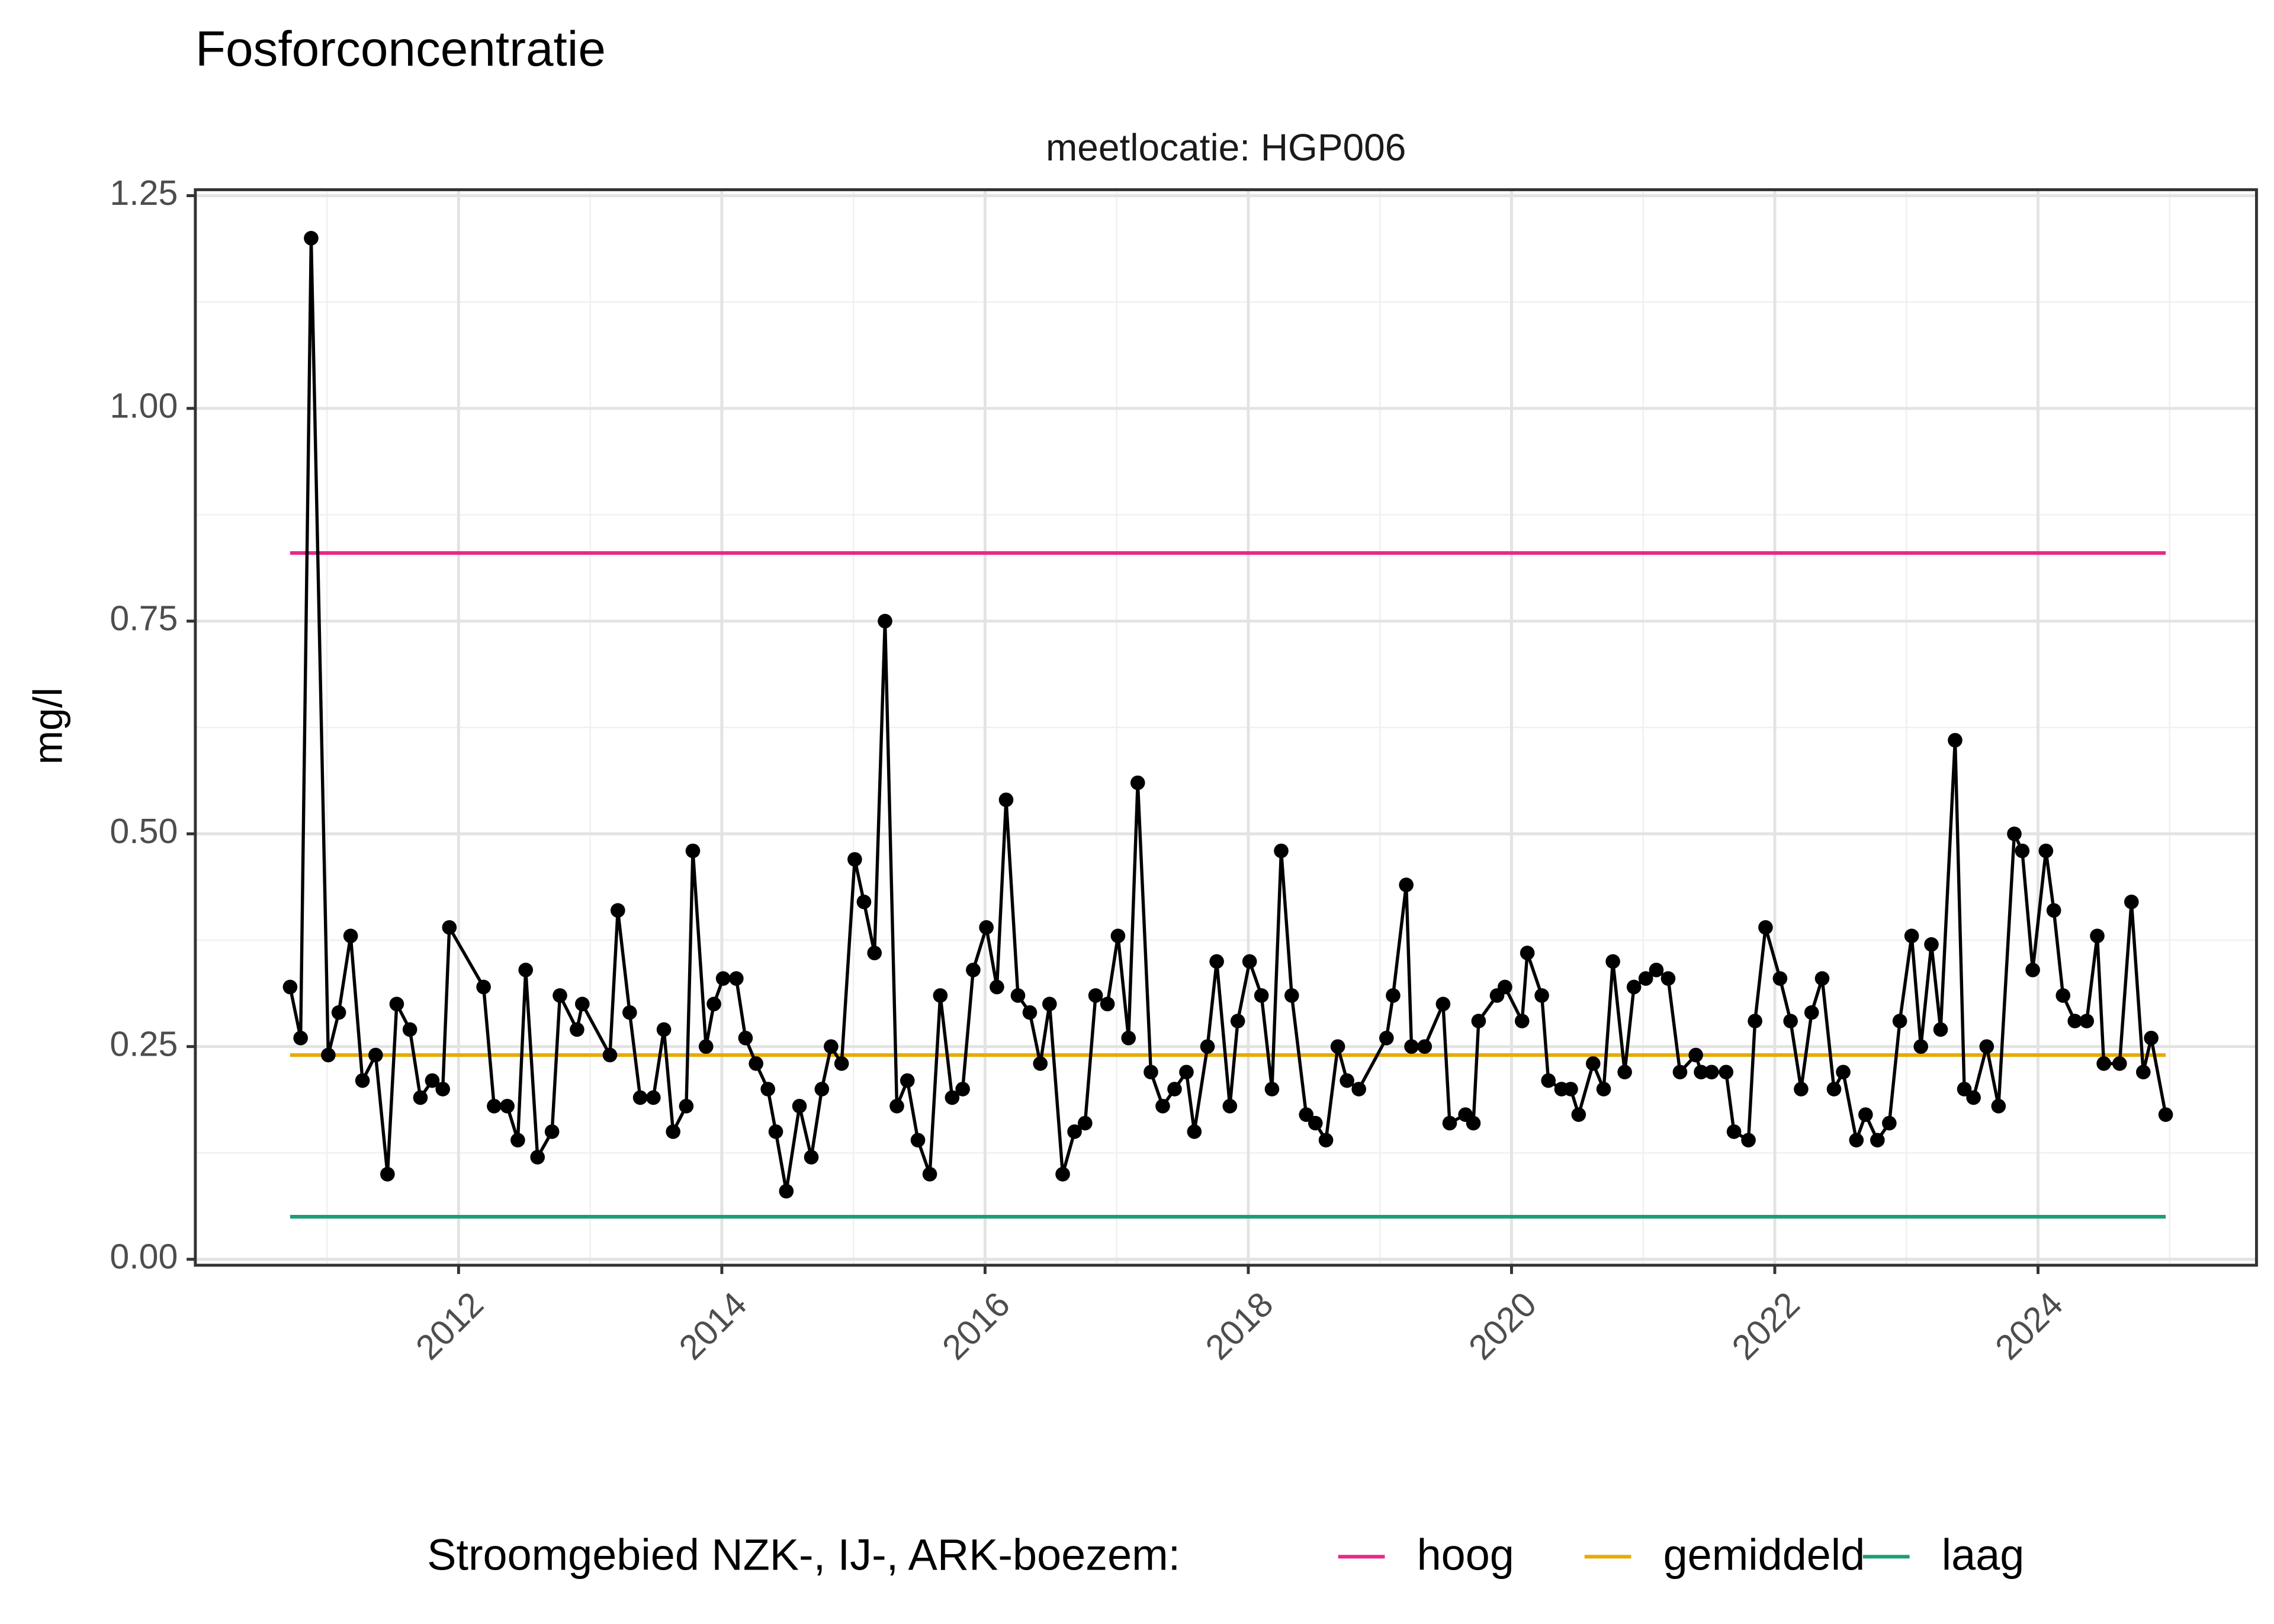 This screenshot has height=1624, width=2274. What do you see at coordinates (144, 1256) in the screenshot?
I see `y-tick-label: 0.00` at bounding box center [144, 1256].